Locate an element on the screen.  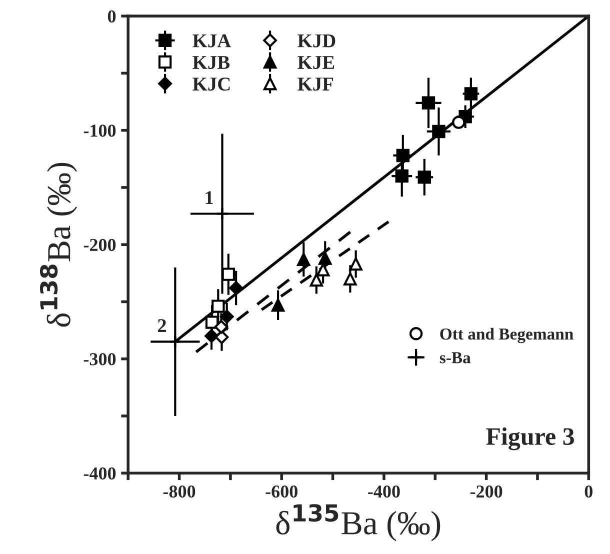
x-axis-title: δ$^{135}$Ba (‰) is located at coordinates (358, 523).